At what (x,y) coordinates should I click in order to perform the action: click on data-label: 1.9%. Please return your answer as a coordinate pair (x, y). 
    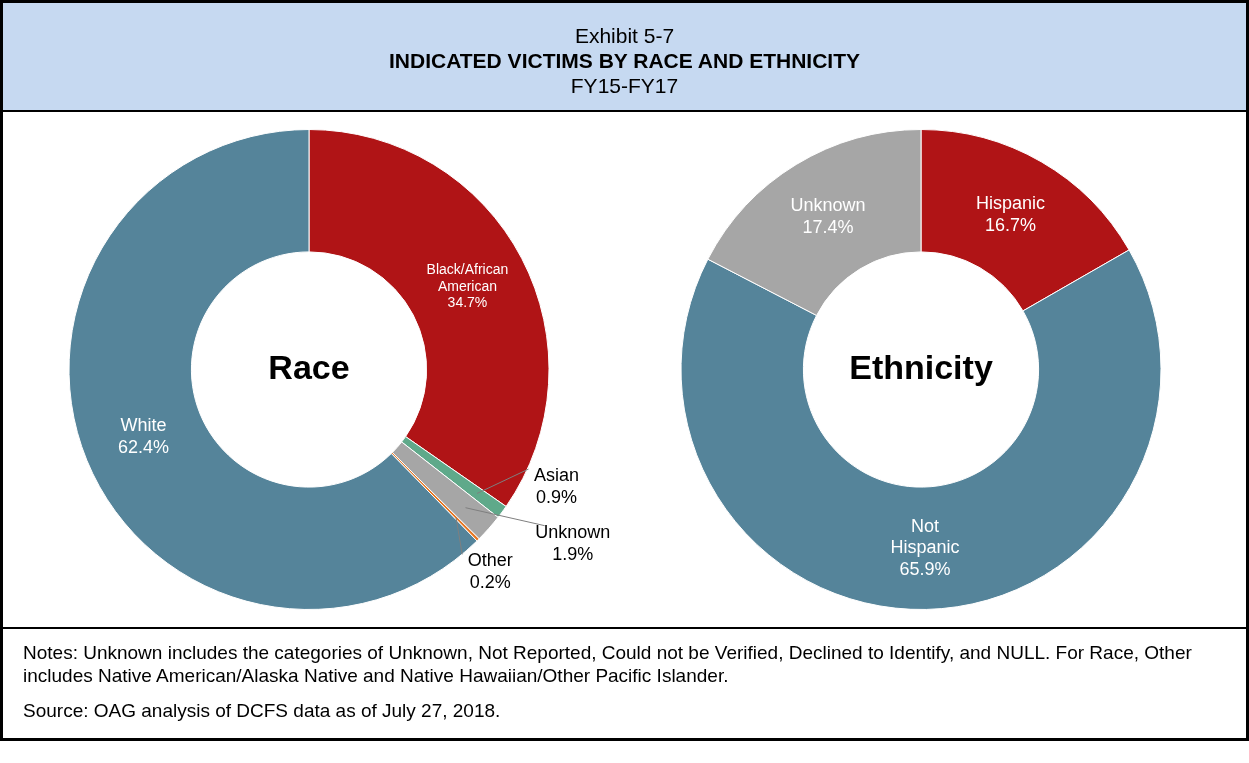
    Looking at the image, I should click on (573, 553).